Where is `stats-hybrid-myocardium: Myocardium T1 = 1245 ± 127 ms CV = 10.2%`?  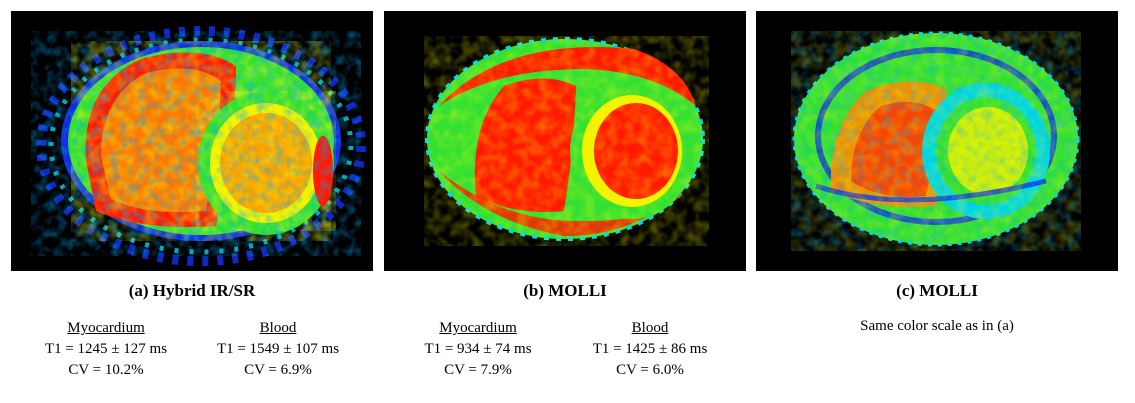 stats-hybrid-myocardium: Myocardium T1 = 1245 ± 127 ms CV = 10.2% is located at coordinates (106, 349).